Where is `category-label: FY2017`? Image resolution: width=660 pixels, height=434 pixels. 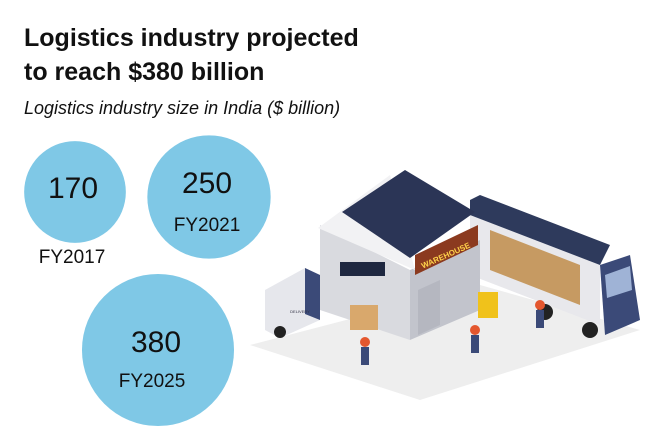 category-label: FY2017 is located at coordinates (72, 257).